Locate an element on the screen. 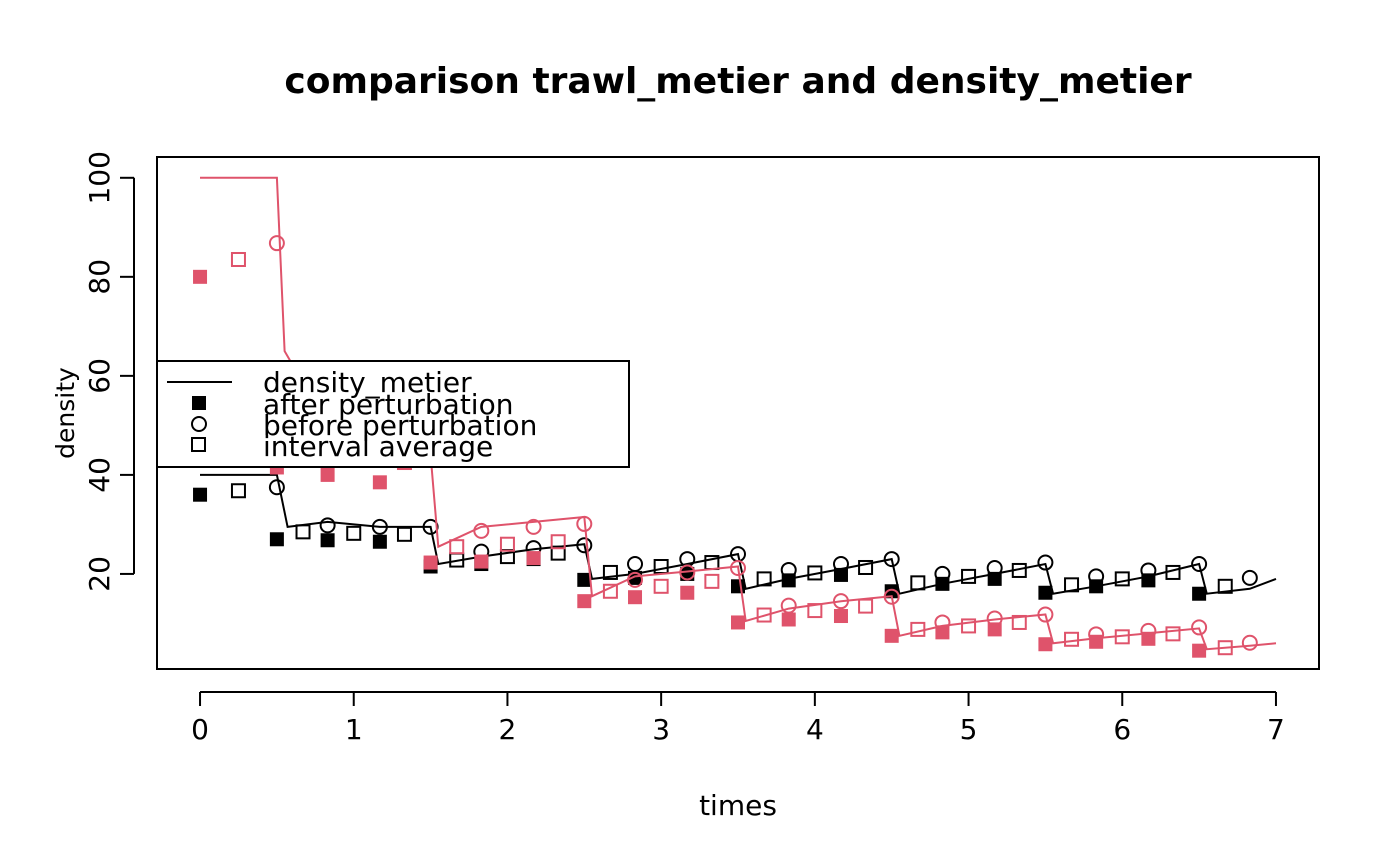 This screenshot has width=1400, height=866. x-tick-label: 5 is located at coordinates (969, 729).